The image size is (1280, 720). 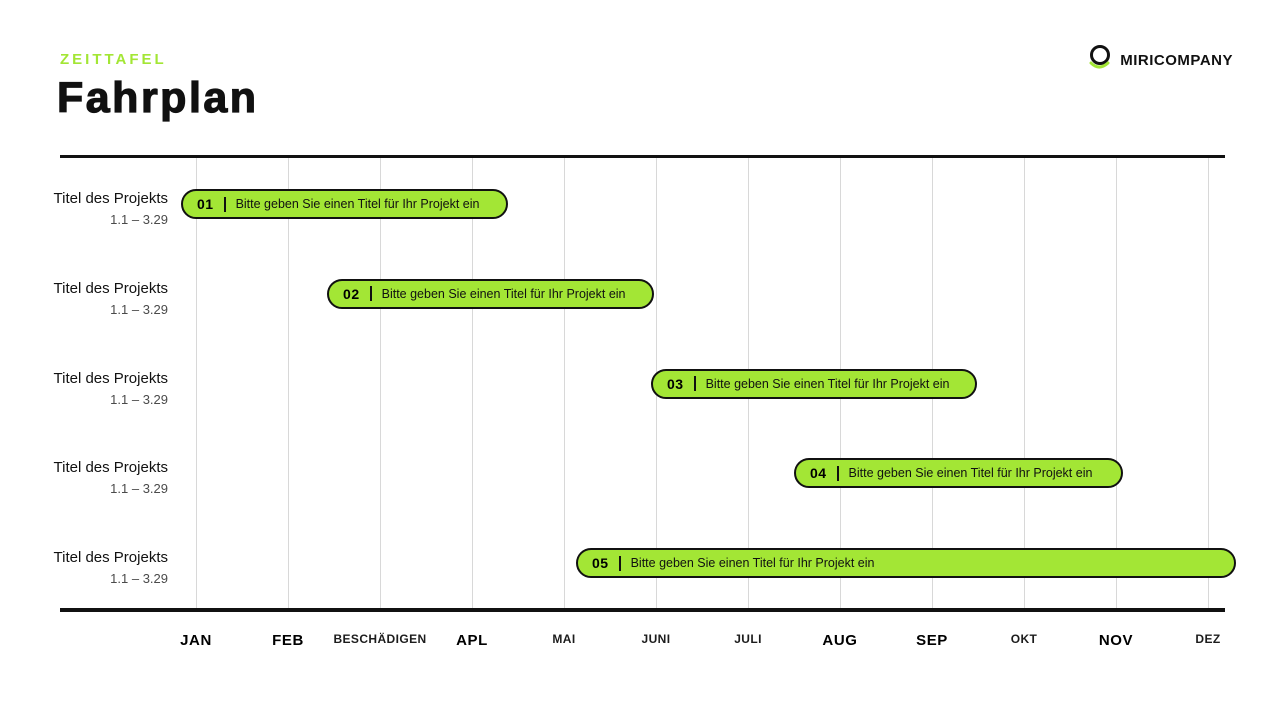 I want to click on month-label: APL, so click(x=472, y=640).